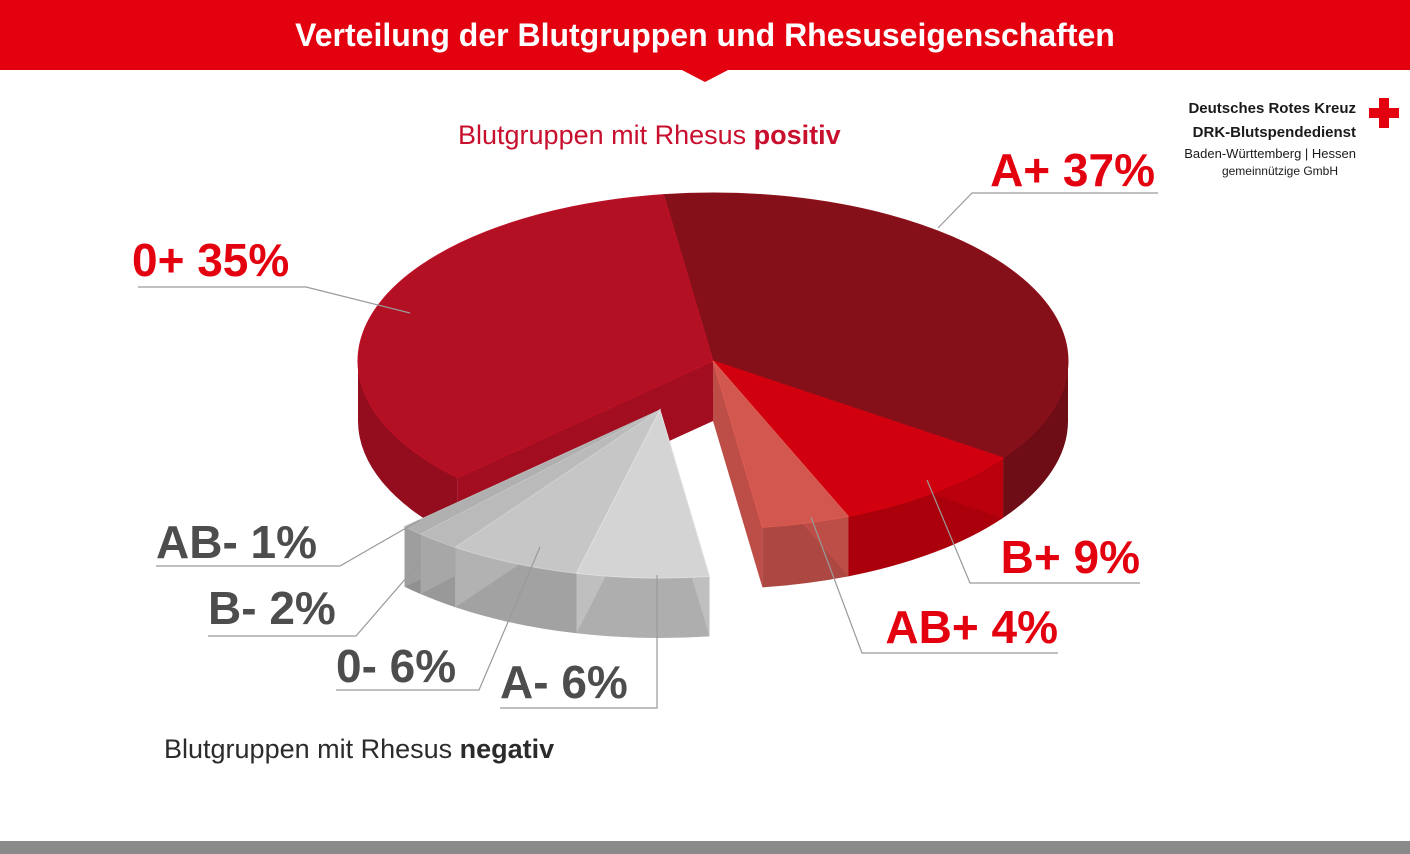  I want to click on logo-status: gemeinnützige GmbH, so click(1279, 171).